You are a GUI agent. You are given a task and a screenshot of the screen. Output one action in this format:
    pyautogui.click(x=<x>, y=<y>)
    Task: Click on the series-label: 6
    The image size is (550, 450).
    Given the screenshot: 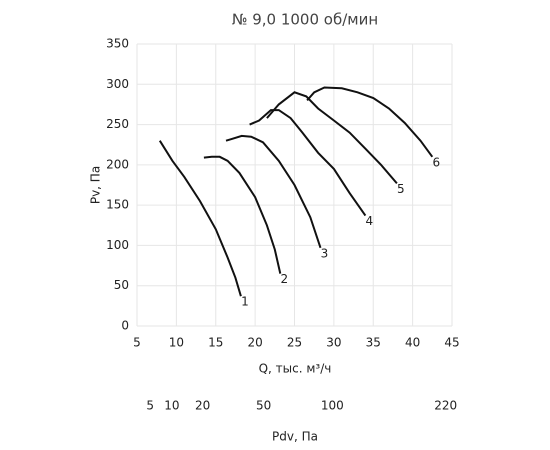 What is the action you would take?
    pyautogui.click(x=436, y=162)
    